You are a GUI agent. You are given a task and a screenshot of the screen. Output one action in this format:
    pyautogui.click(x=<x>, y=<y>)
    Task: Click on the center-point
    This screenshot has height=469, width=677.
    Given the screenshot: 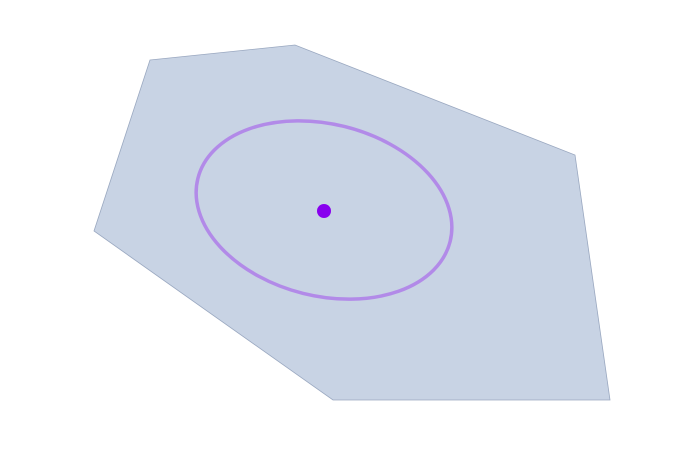 What is the action you would take?
    pyautogui.click(x=324, y=211)
    